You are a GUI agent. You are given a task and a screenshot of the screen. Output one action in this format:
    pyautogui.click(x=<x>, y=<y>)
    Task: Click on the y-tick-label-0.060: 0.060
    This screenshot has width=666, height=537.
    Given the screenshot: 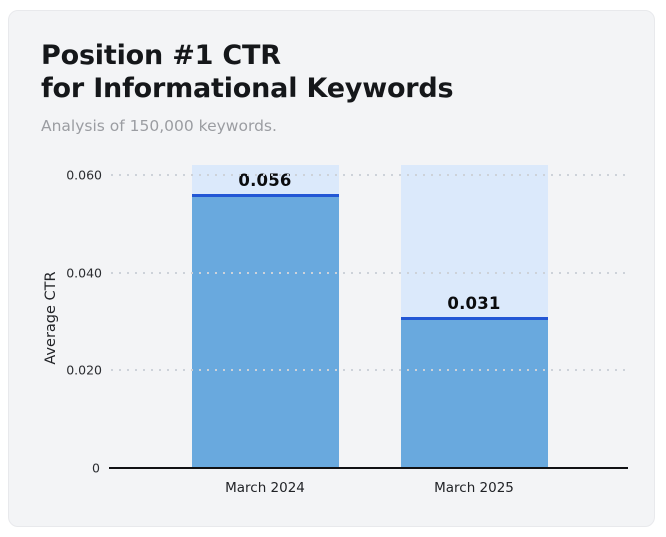 What is the action you would take?
    pyautogui.click(x=84, y=175)
    